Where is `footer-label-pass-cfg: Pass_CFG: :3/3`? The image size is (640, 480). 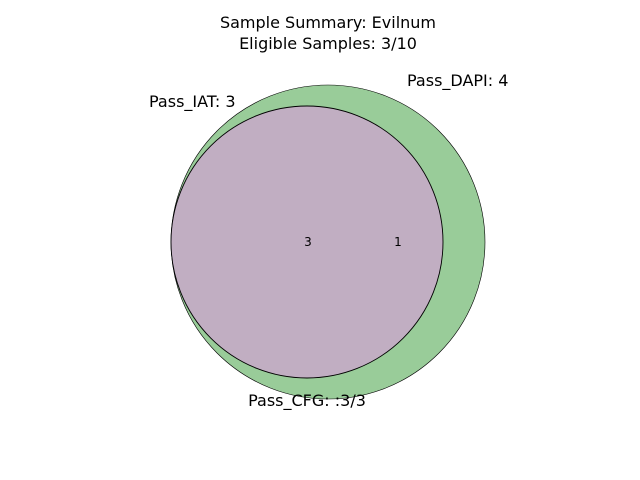
footer-label-pass-cfg: Pass_CFG: :3/3 is located at coordinates (307, 401).